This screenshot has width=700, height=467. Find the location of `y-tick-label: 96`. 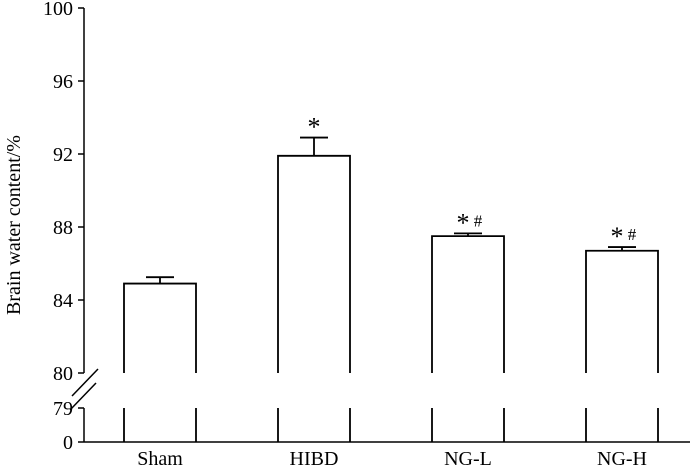

y-tick-label: 96 is located at coordinates (63, 82).